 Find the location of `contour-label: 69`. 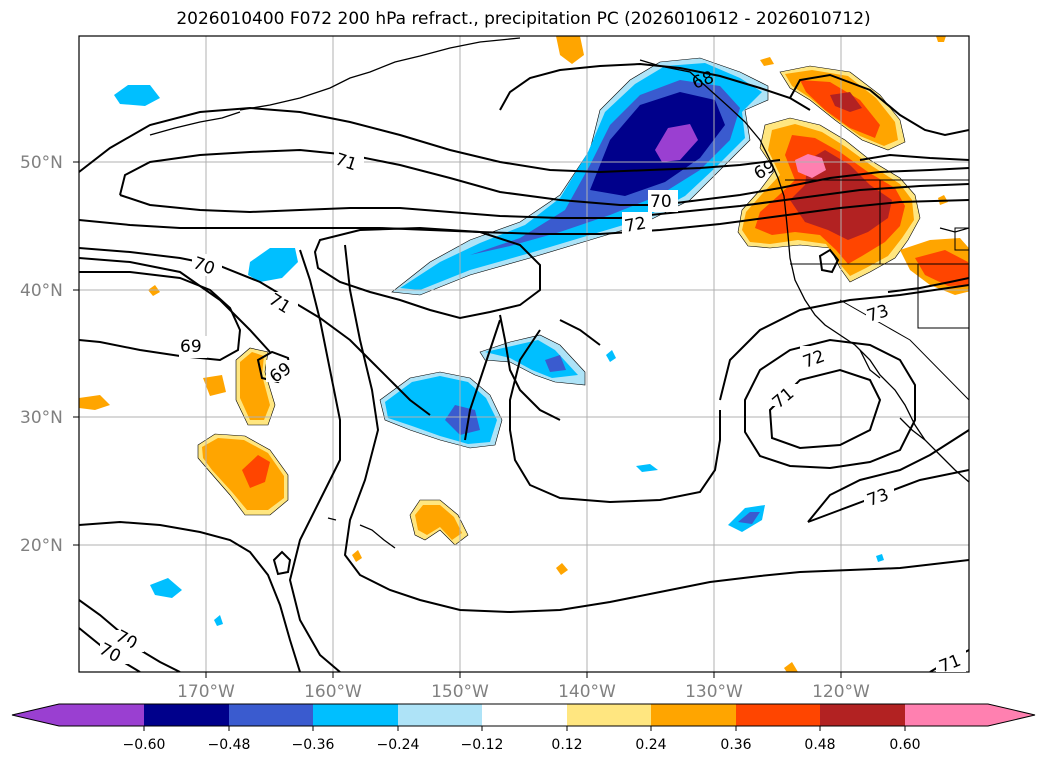

contour-label: 69 is located at coordinates (191, 347).